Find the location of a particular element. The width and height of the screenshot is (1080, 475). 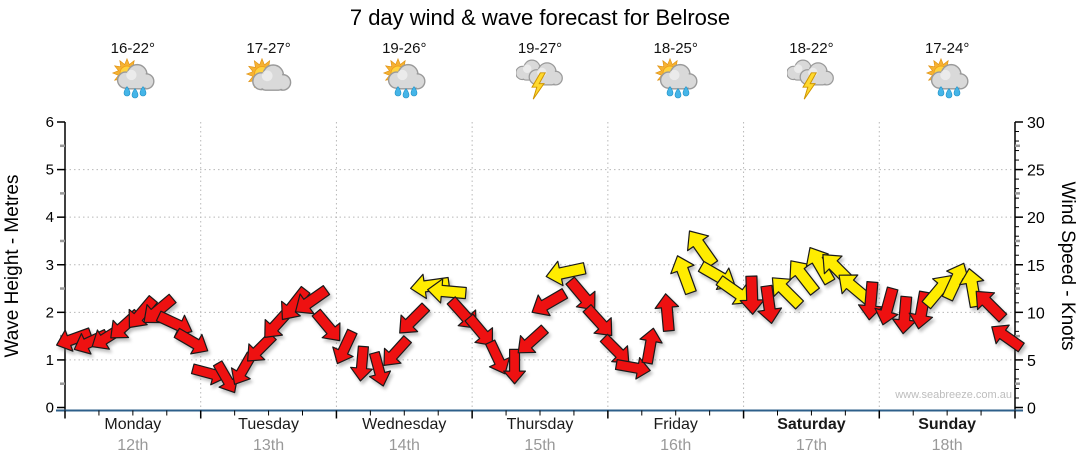

x-axis-day-friday: Friday 16th is located at coordinates (676, 435).